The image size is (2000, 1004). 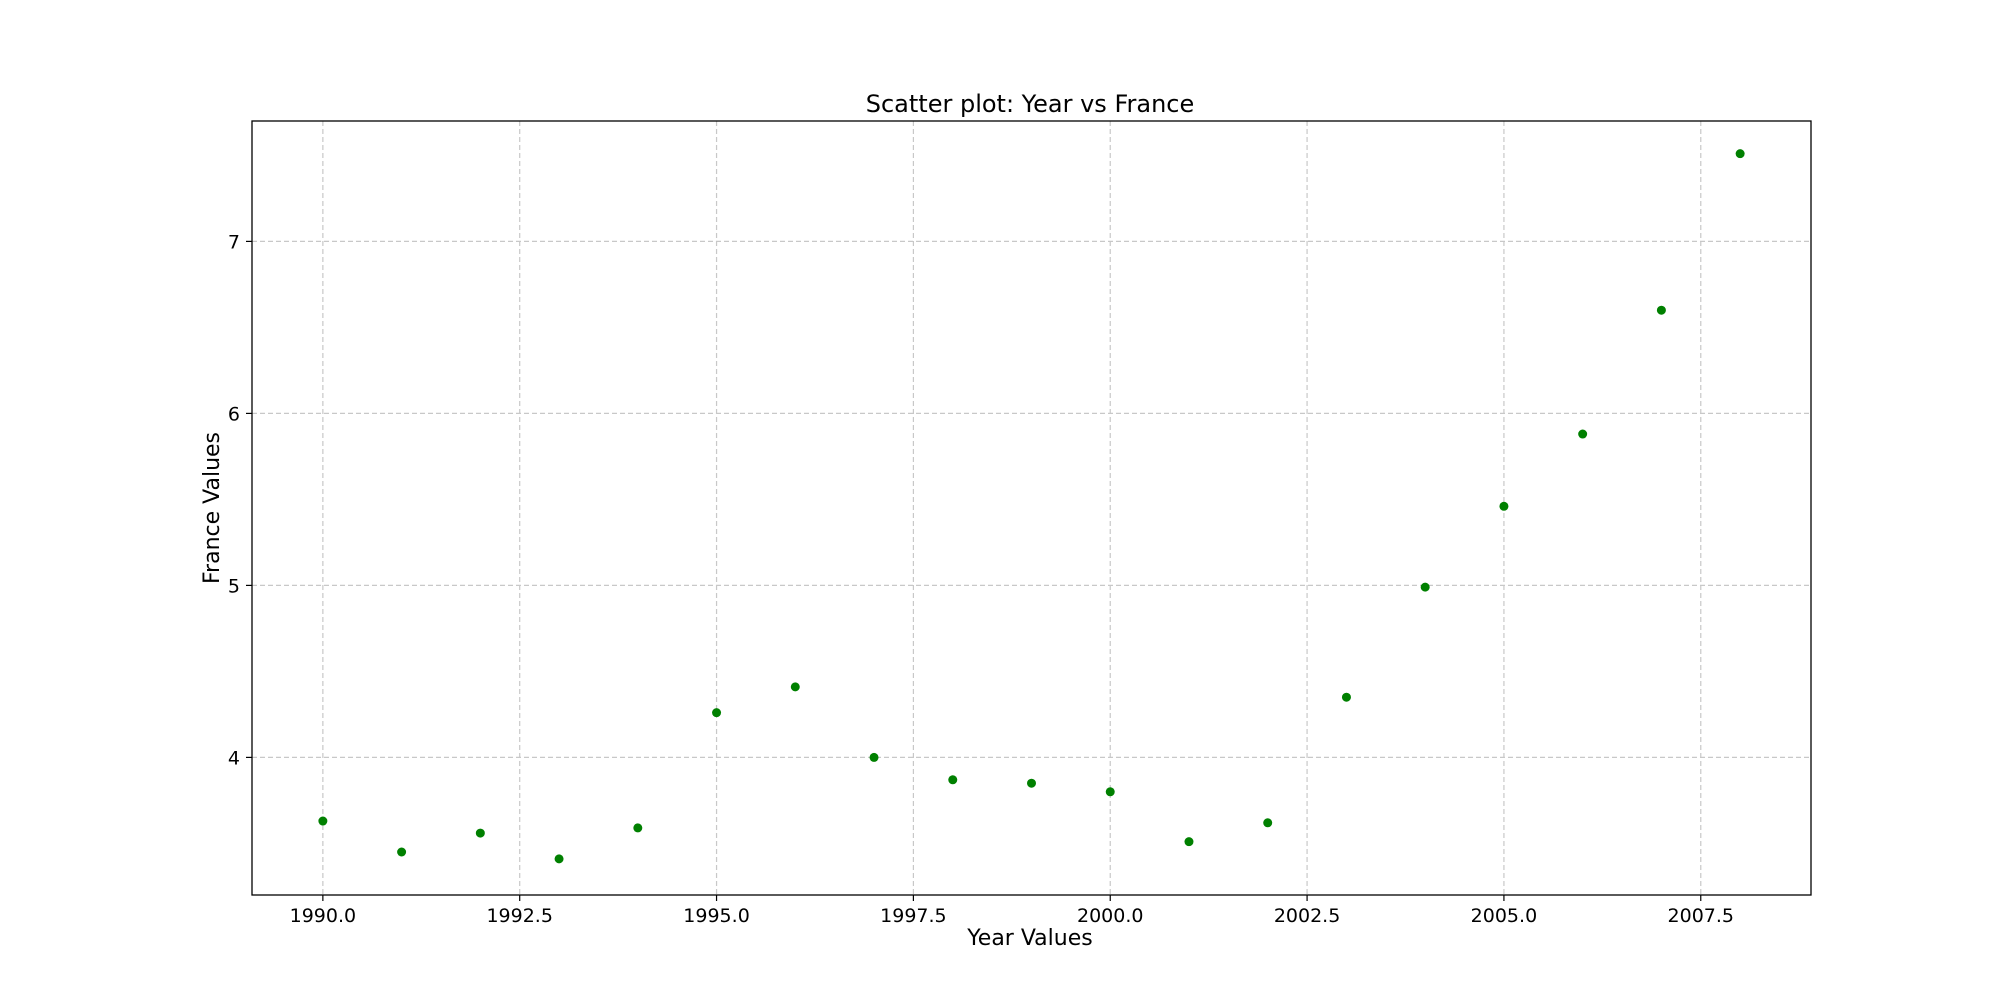 I want to click on y-tick-label: 7, so click(x=234, y=242).